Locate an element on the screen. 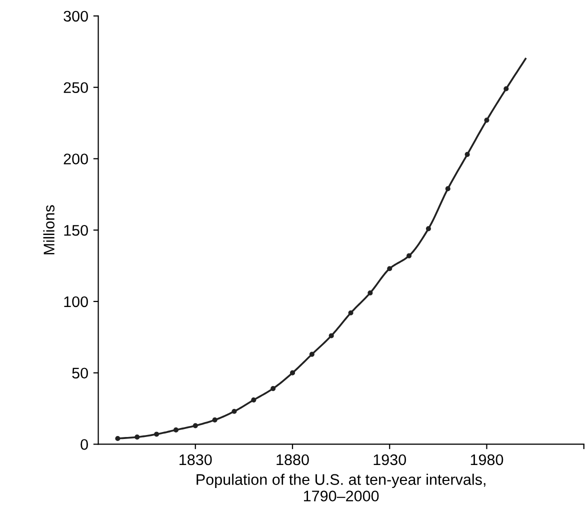 This screenshot has width=585, height=532. x-axis-title: Population of the U.S. at ten-year intervals, 1790–2000 is located at coordinates (341, 488).